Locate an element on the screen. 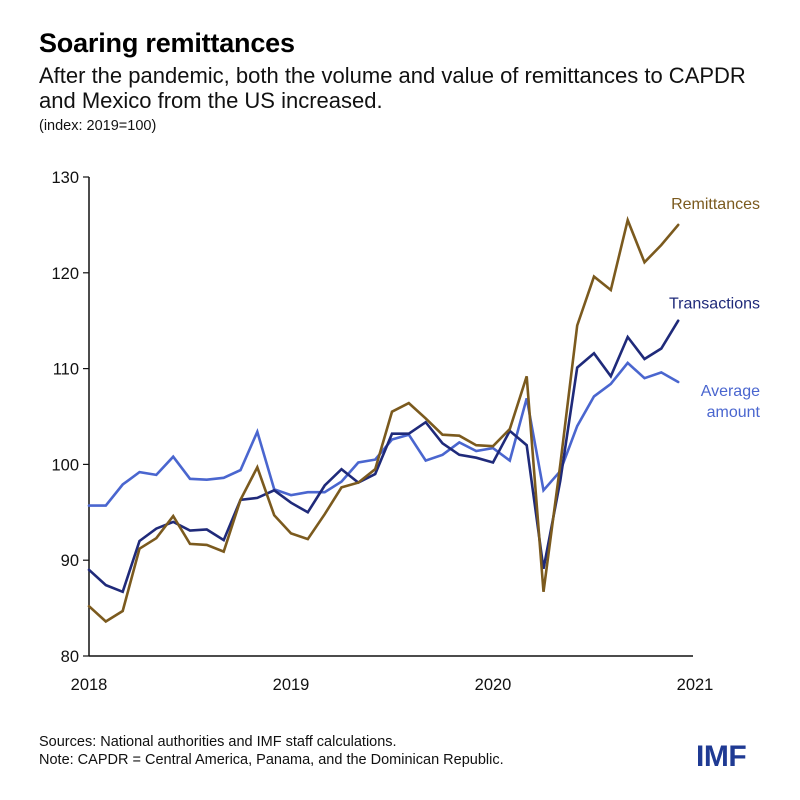  series-line-average-amount is located at coordinates (383, 434).